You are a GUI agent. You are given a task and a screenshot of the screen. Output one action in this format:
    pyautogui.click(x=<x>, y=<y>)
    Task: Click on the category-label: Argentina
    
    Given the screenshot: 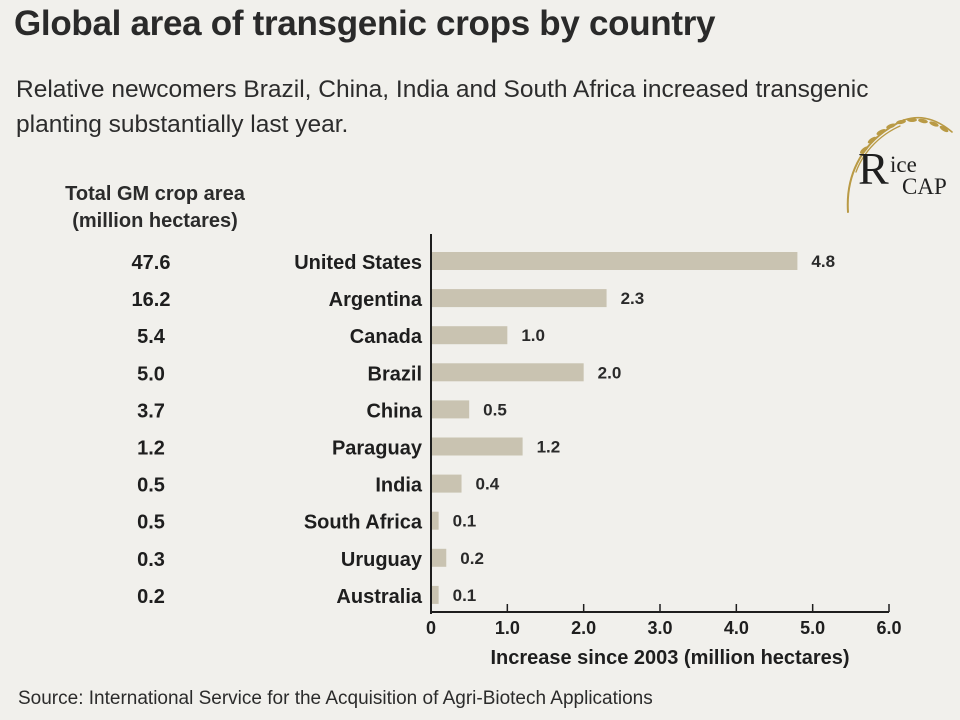 What is the action you would take?
    pyautogui.click(x=376, y=300)
    